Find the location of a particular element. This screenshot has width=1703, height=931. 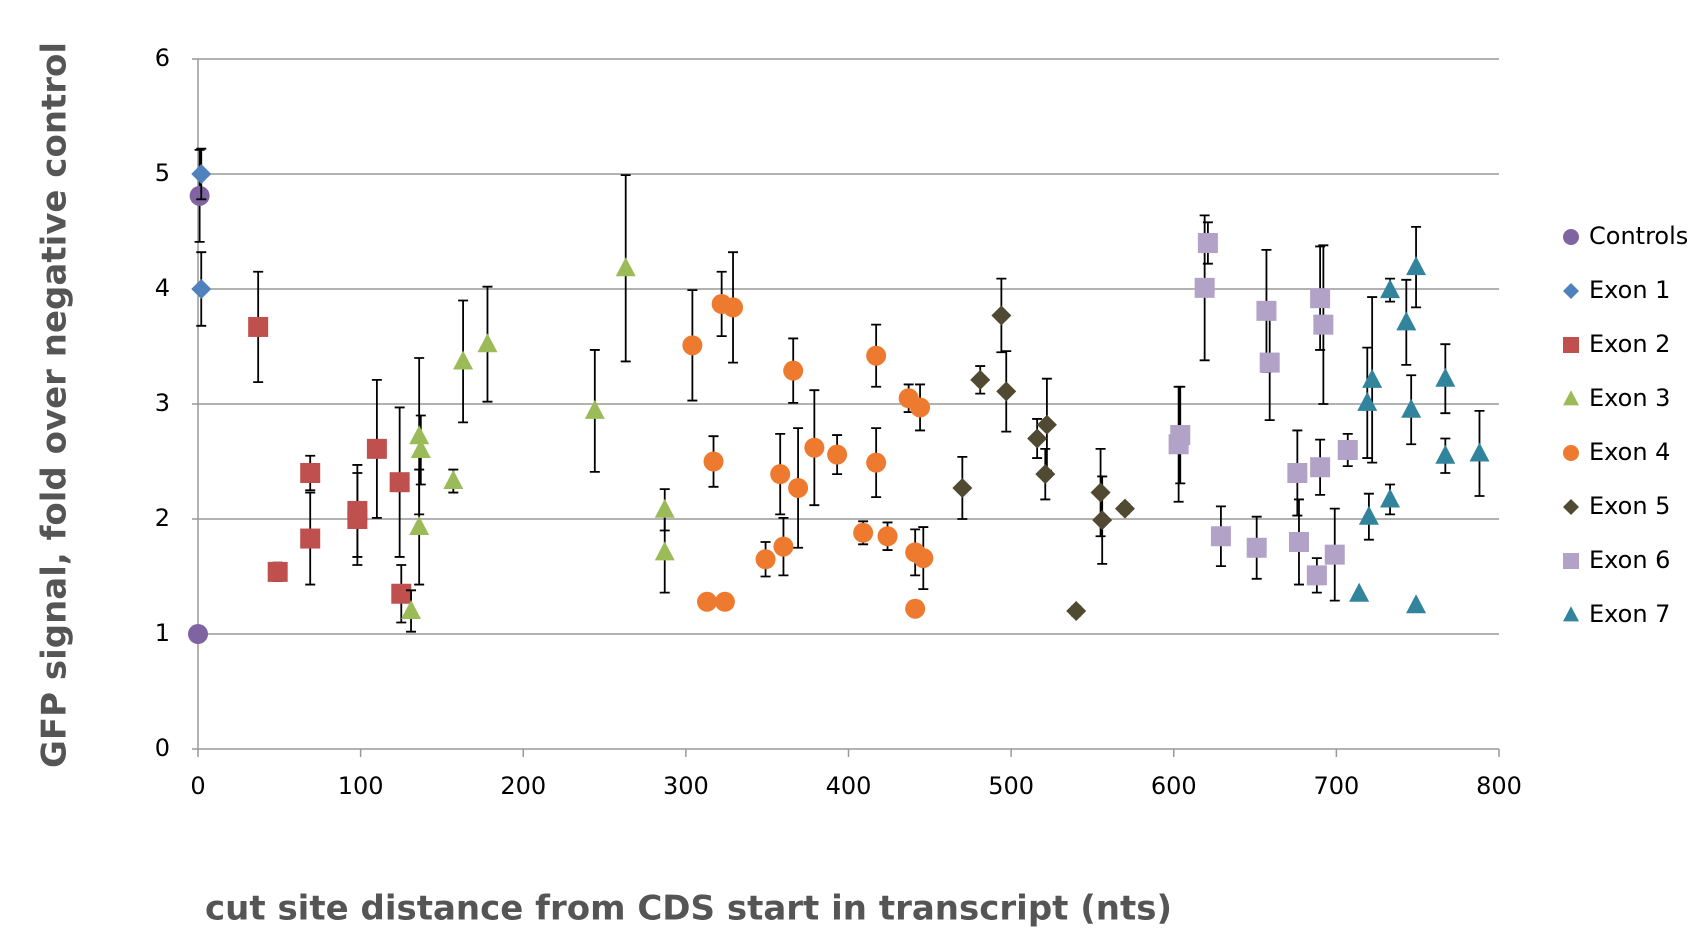

x-tick-label: 500 is located at coordinates (1011, 786).